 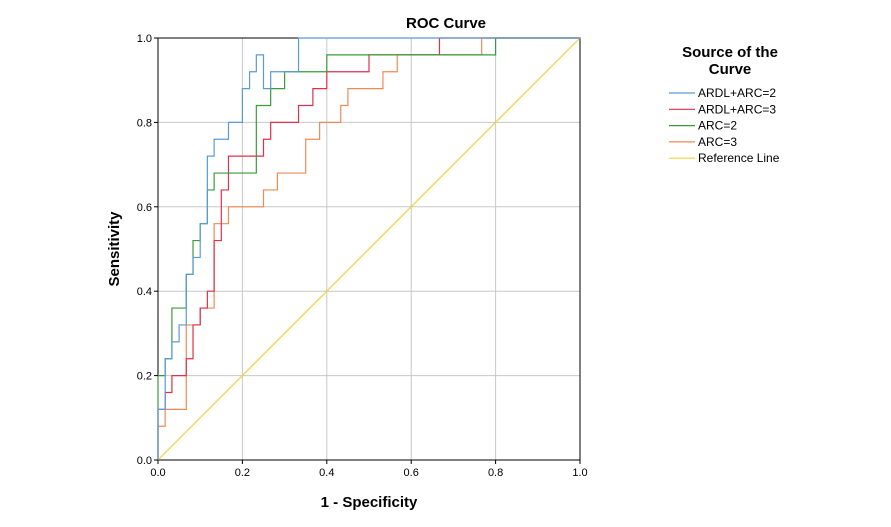 I want to click on chart-title: ROC Curve, so click(x=446, y=23).